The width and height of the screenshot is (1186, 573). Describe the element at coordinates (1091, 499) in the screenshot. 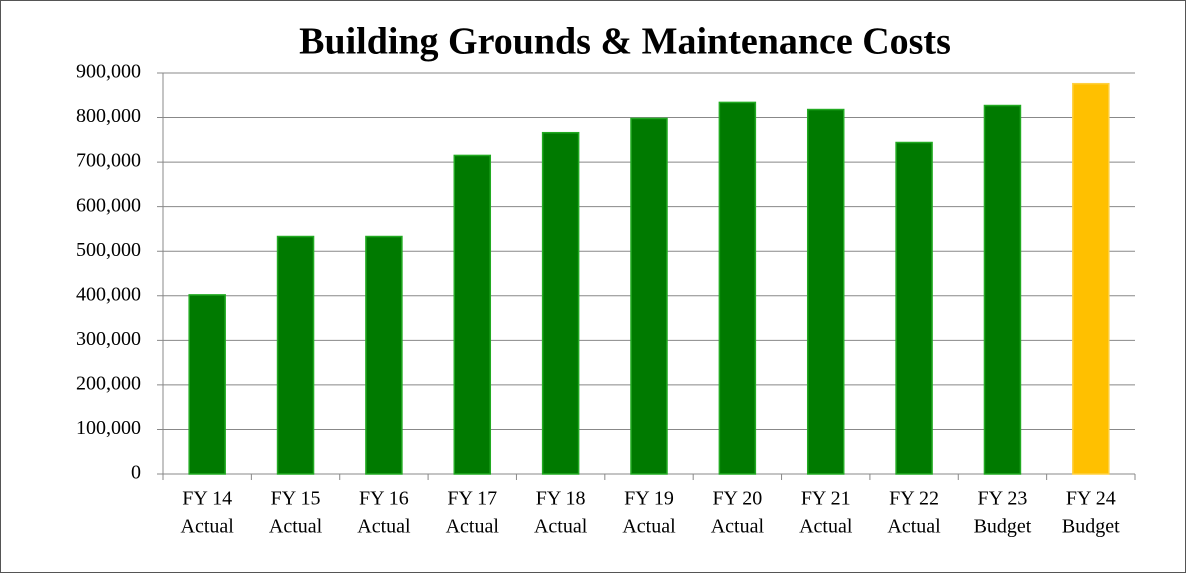

I see `x-tick-label: FY 24` at that location.